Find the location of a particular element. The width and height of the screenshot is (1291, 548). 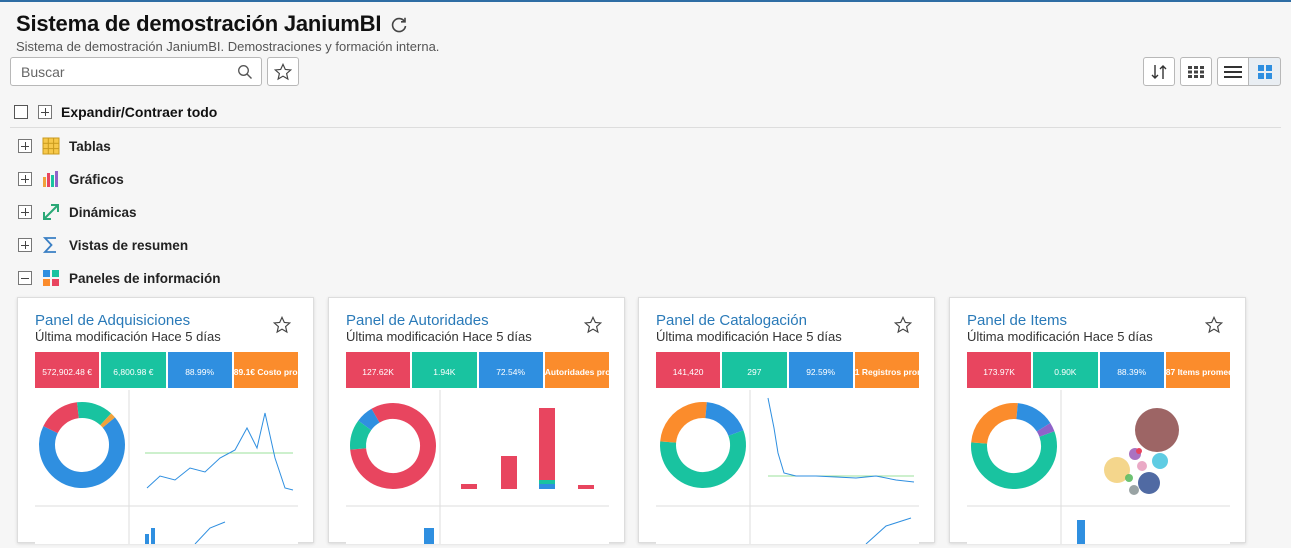

tiles-icon is located at coordinates (1264, 71).